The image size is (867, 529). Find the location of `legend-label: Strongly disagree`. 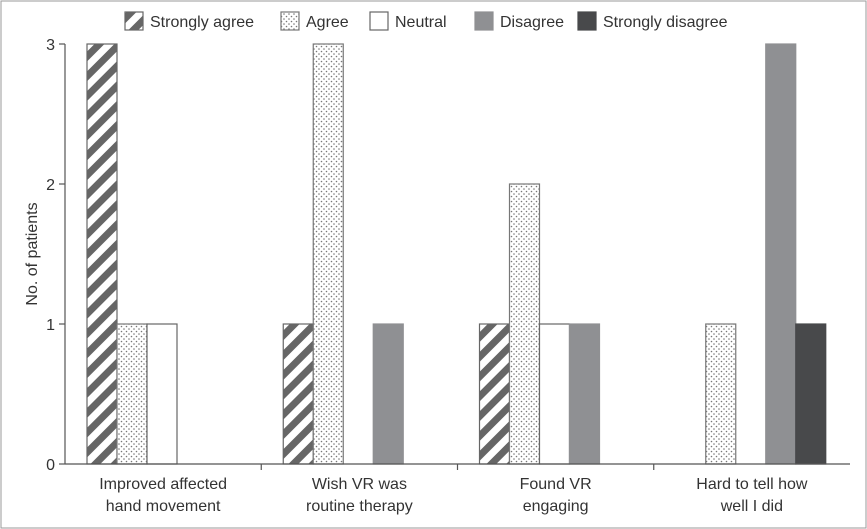

legend-label: Strongly disagree is located at coordinates (665, 22).